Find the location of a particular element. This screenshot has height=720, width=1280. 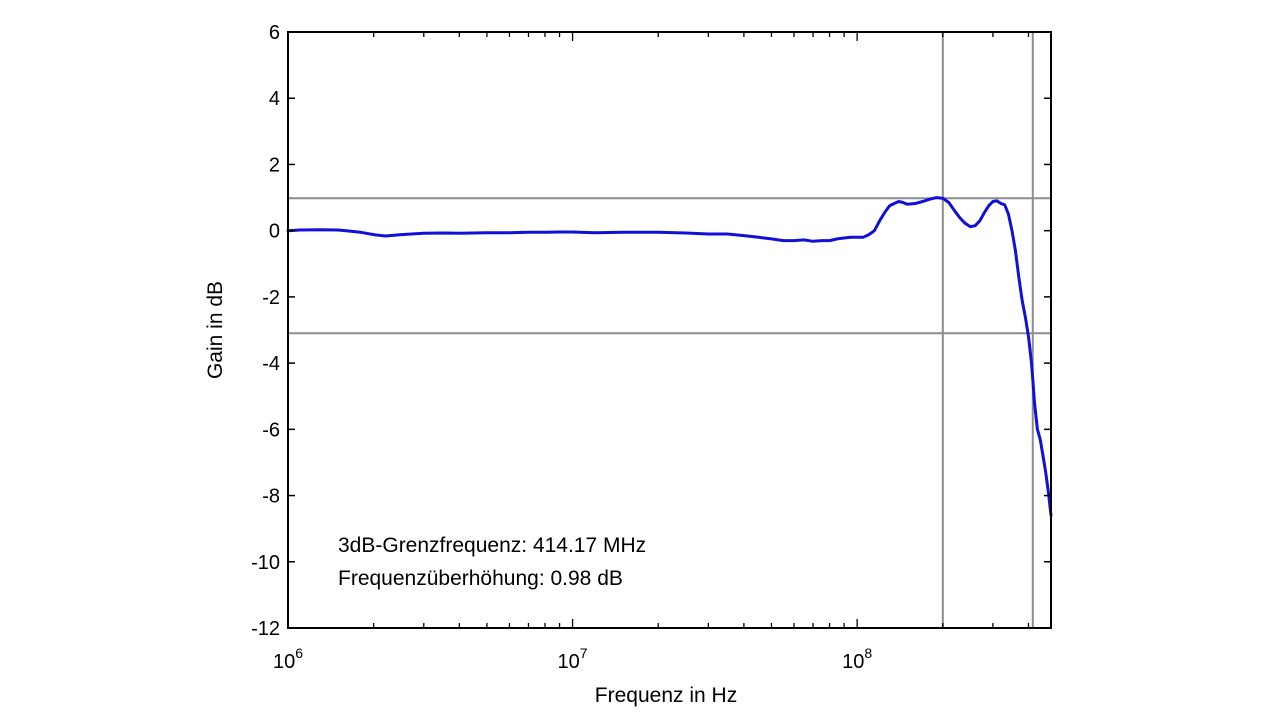

y-axis-label: Gain in dB is located at coordinates (215, 330).